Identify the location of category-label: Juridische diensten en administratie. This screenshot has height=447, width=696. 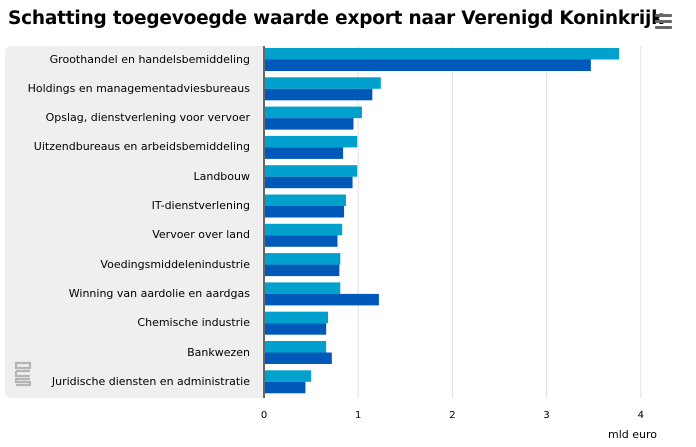
(150, 381).